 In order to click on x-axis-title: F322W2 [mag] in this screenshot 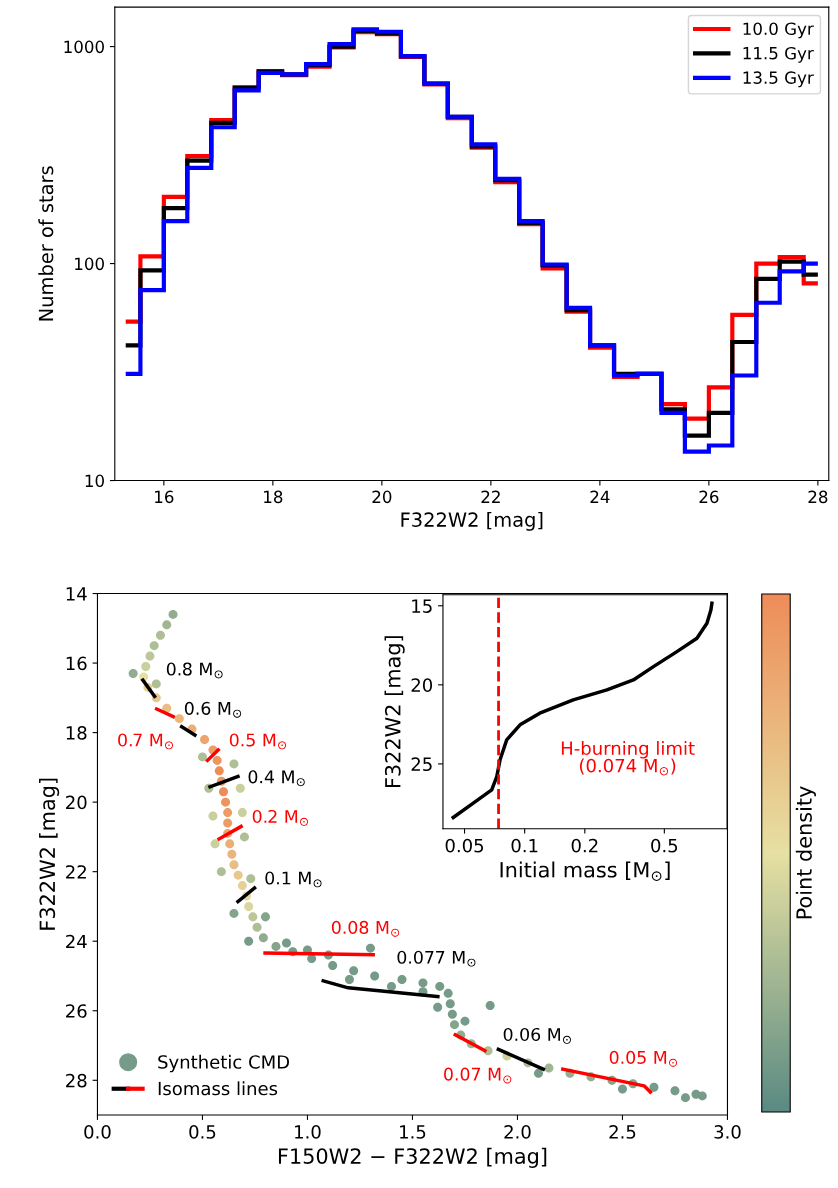, I will do `click(472, 521)`.